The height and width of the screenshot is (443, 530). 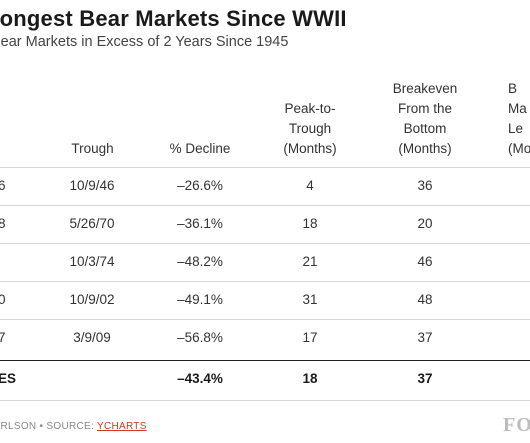 I want to click on cell-trough: 10/3/74, so click(x=92, y=261).